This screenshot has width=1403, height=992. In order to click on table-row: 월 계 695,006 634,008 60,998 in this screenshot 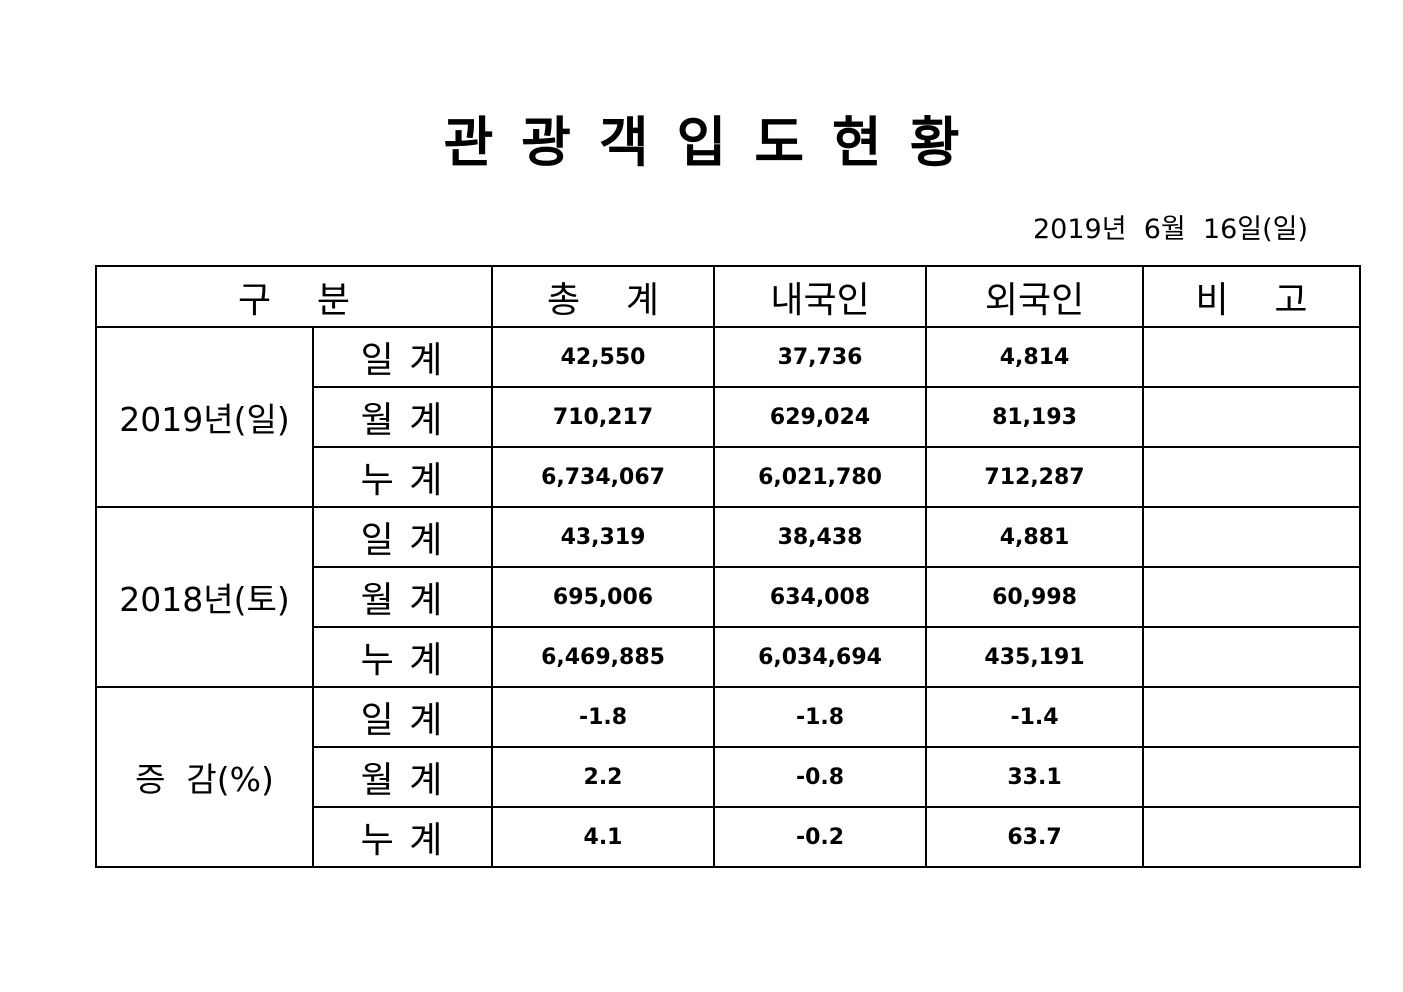, I will do `click(729, 597)`.